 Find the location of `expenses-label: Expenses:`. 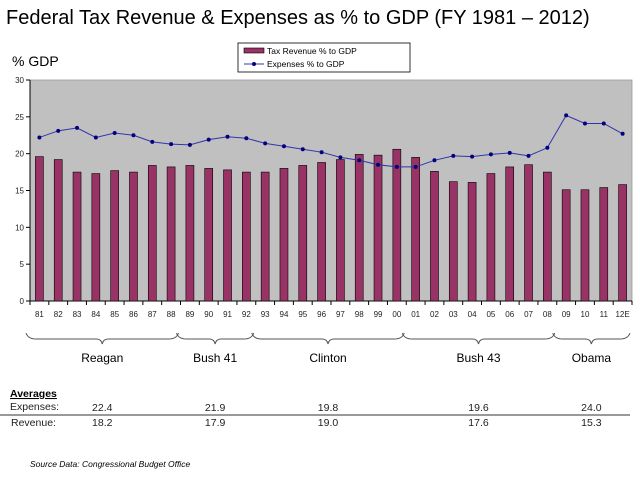

expenses-label: Expenses: is located at coordinates (34, 407).